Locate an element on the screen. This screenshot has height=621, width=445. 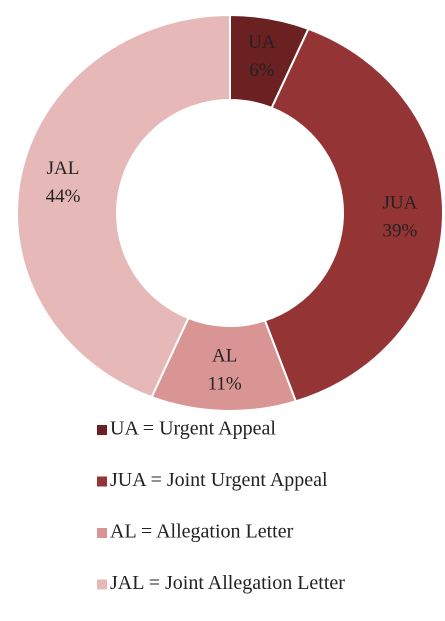
slice-value: 11% is located at coordinates (225, 383).